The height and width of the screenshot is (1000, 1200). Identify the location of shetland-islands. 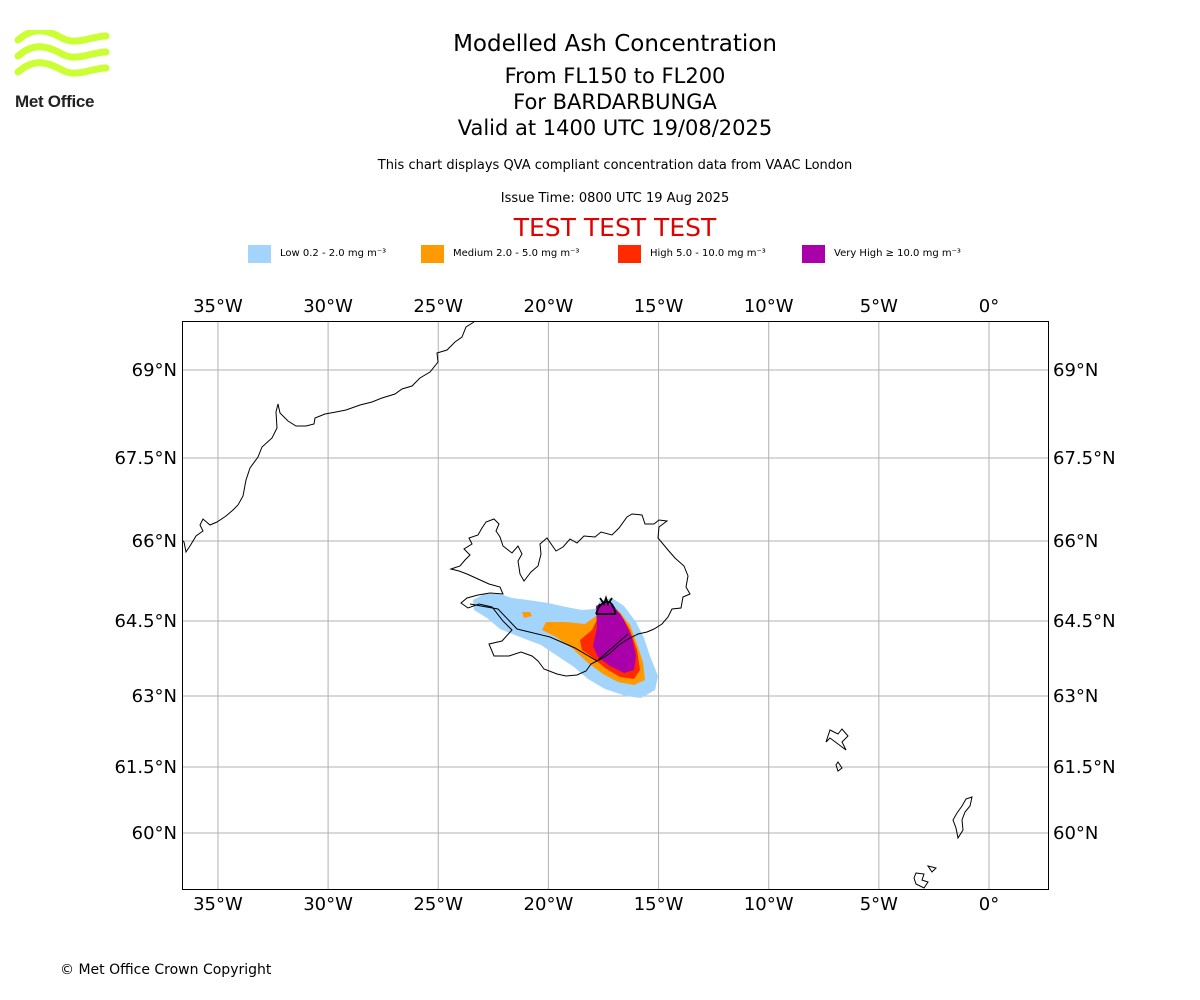
(962, 818).